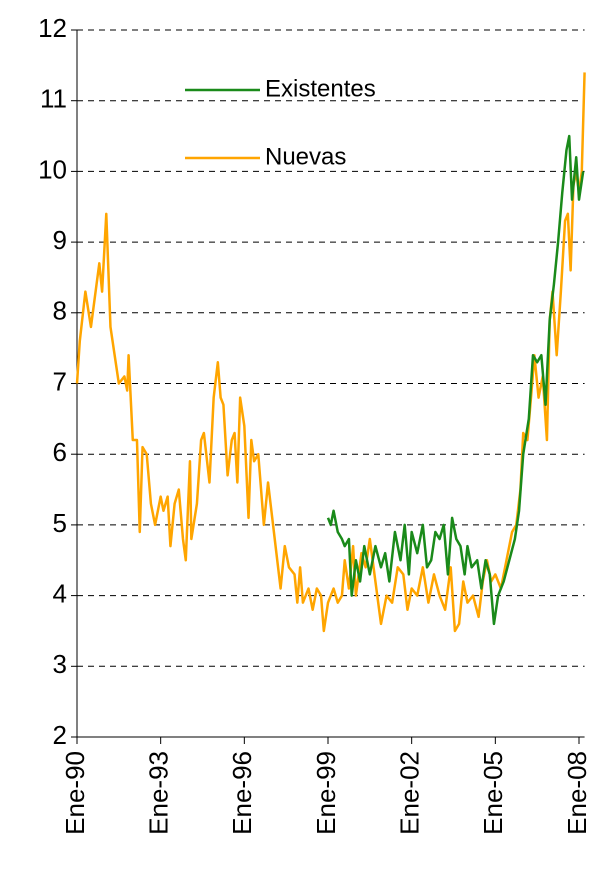 Image resolution: width=591 pixels, height=880 pixels. What do you see at coordinates (75, 793) in the screenshot?
I see `x-tick-label: Ene-90` at bounding box center [75, 793].